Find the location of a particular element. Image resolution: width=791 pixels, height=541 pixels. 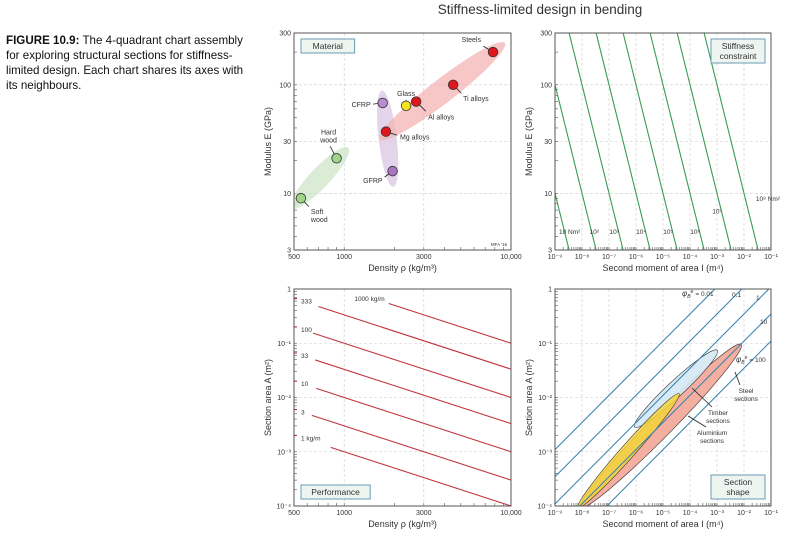

contour-label: 1 kg/m is located at coordinates (311, 438).